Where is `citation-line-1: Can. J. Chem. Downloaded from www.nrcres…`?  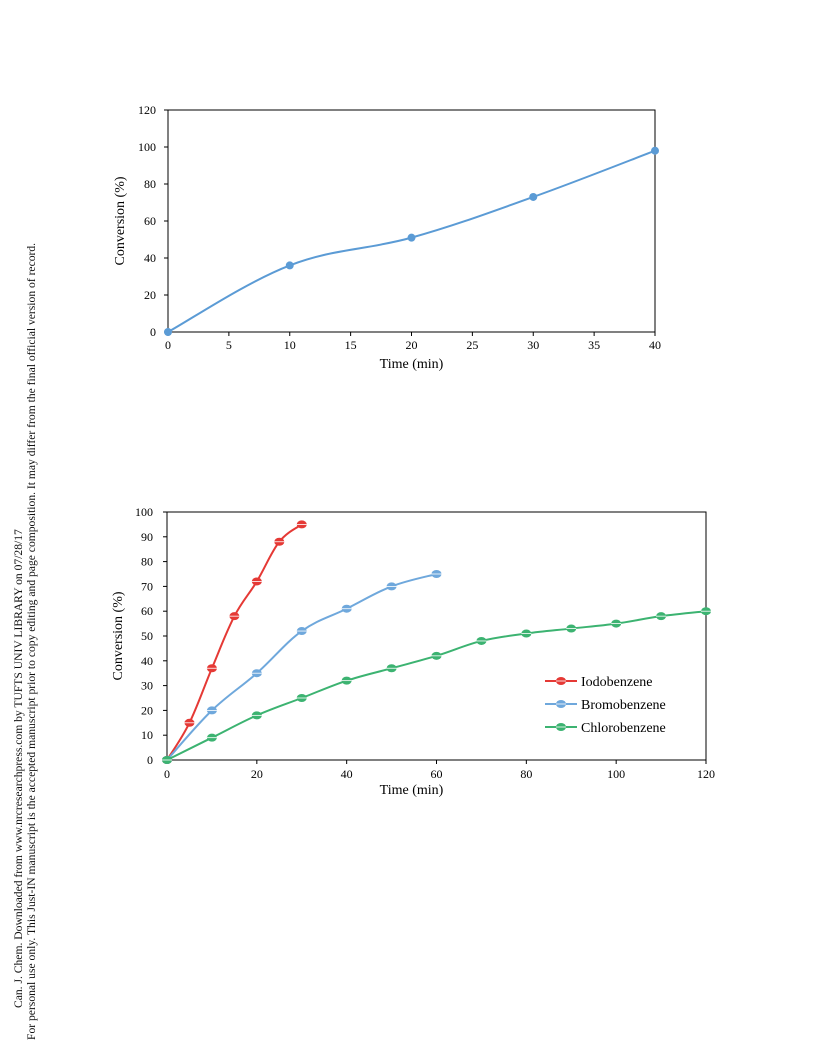
citation-line-1: Can. J. Chem. Downloaded from www.nrcres… is located at coordinates (18, 768).